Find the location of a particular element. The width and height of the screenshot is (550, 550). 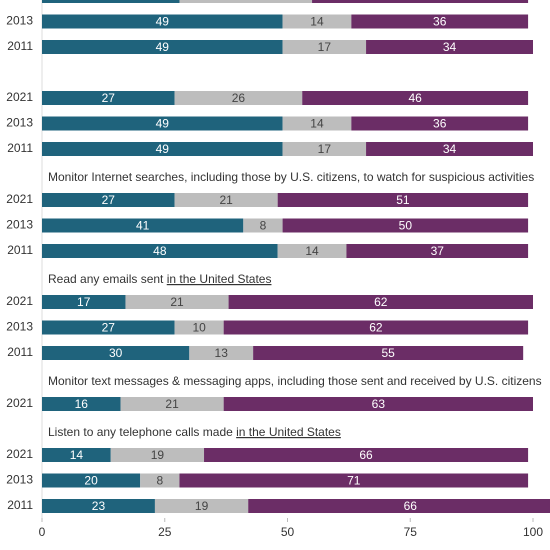

value-label: 44 is located at coordinates (420, 1).